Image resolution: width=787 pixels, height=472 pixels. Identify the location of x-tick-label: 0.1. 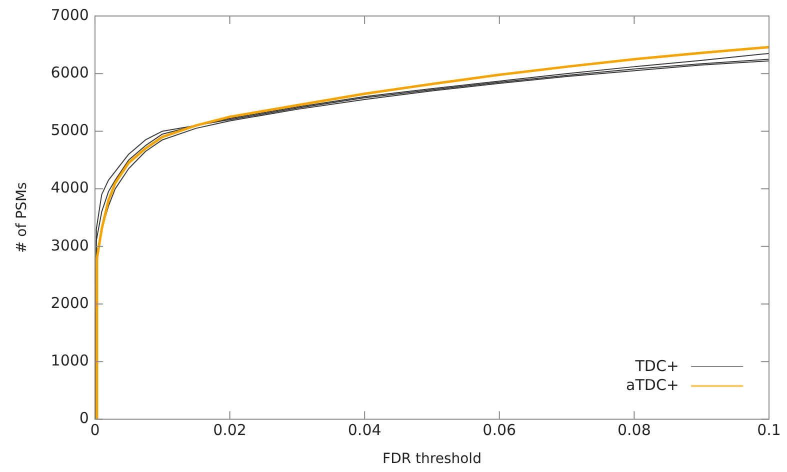
(769, 430).